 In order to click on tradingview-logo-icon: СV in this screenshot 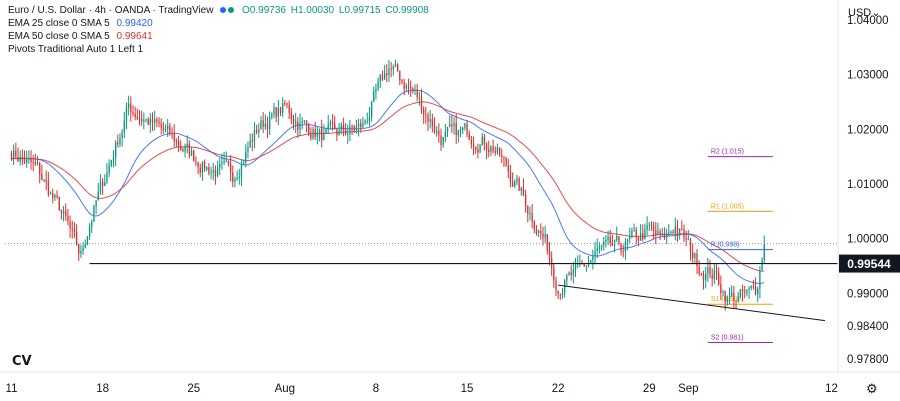, I will do `click(22, 361)`.